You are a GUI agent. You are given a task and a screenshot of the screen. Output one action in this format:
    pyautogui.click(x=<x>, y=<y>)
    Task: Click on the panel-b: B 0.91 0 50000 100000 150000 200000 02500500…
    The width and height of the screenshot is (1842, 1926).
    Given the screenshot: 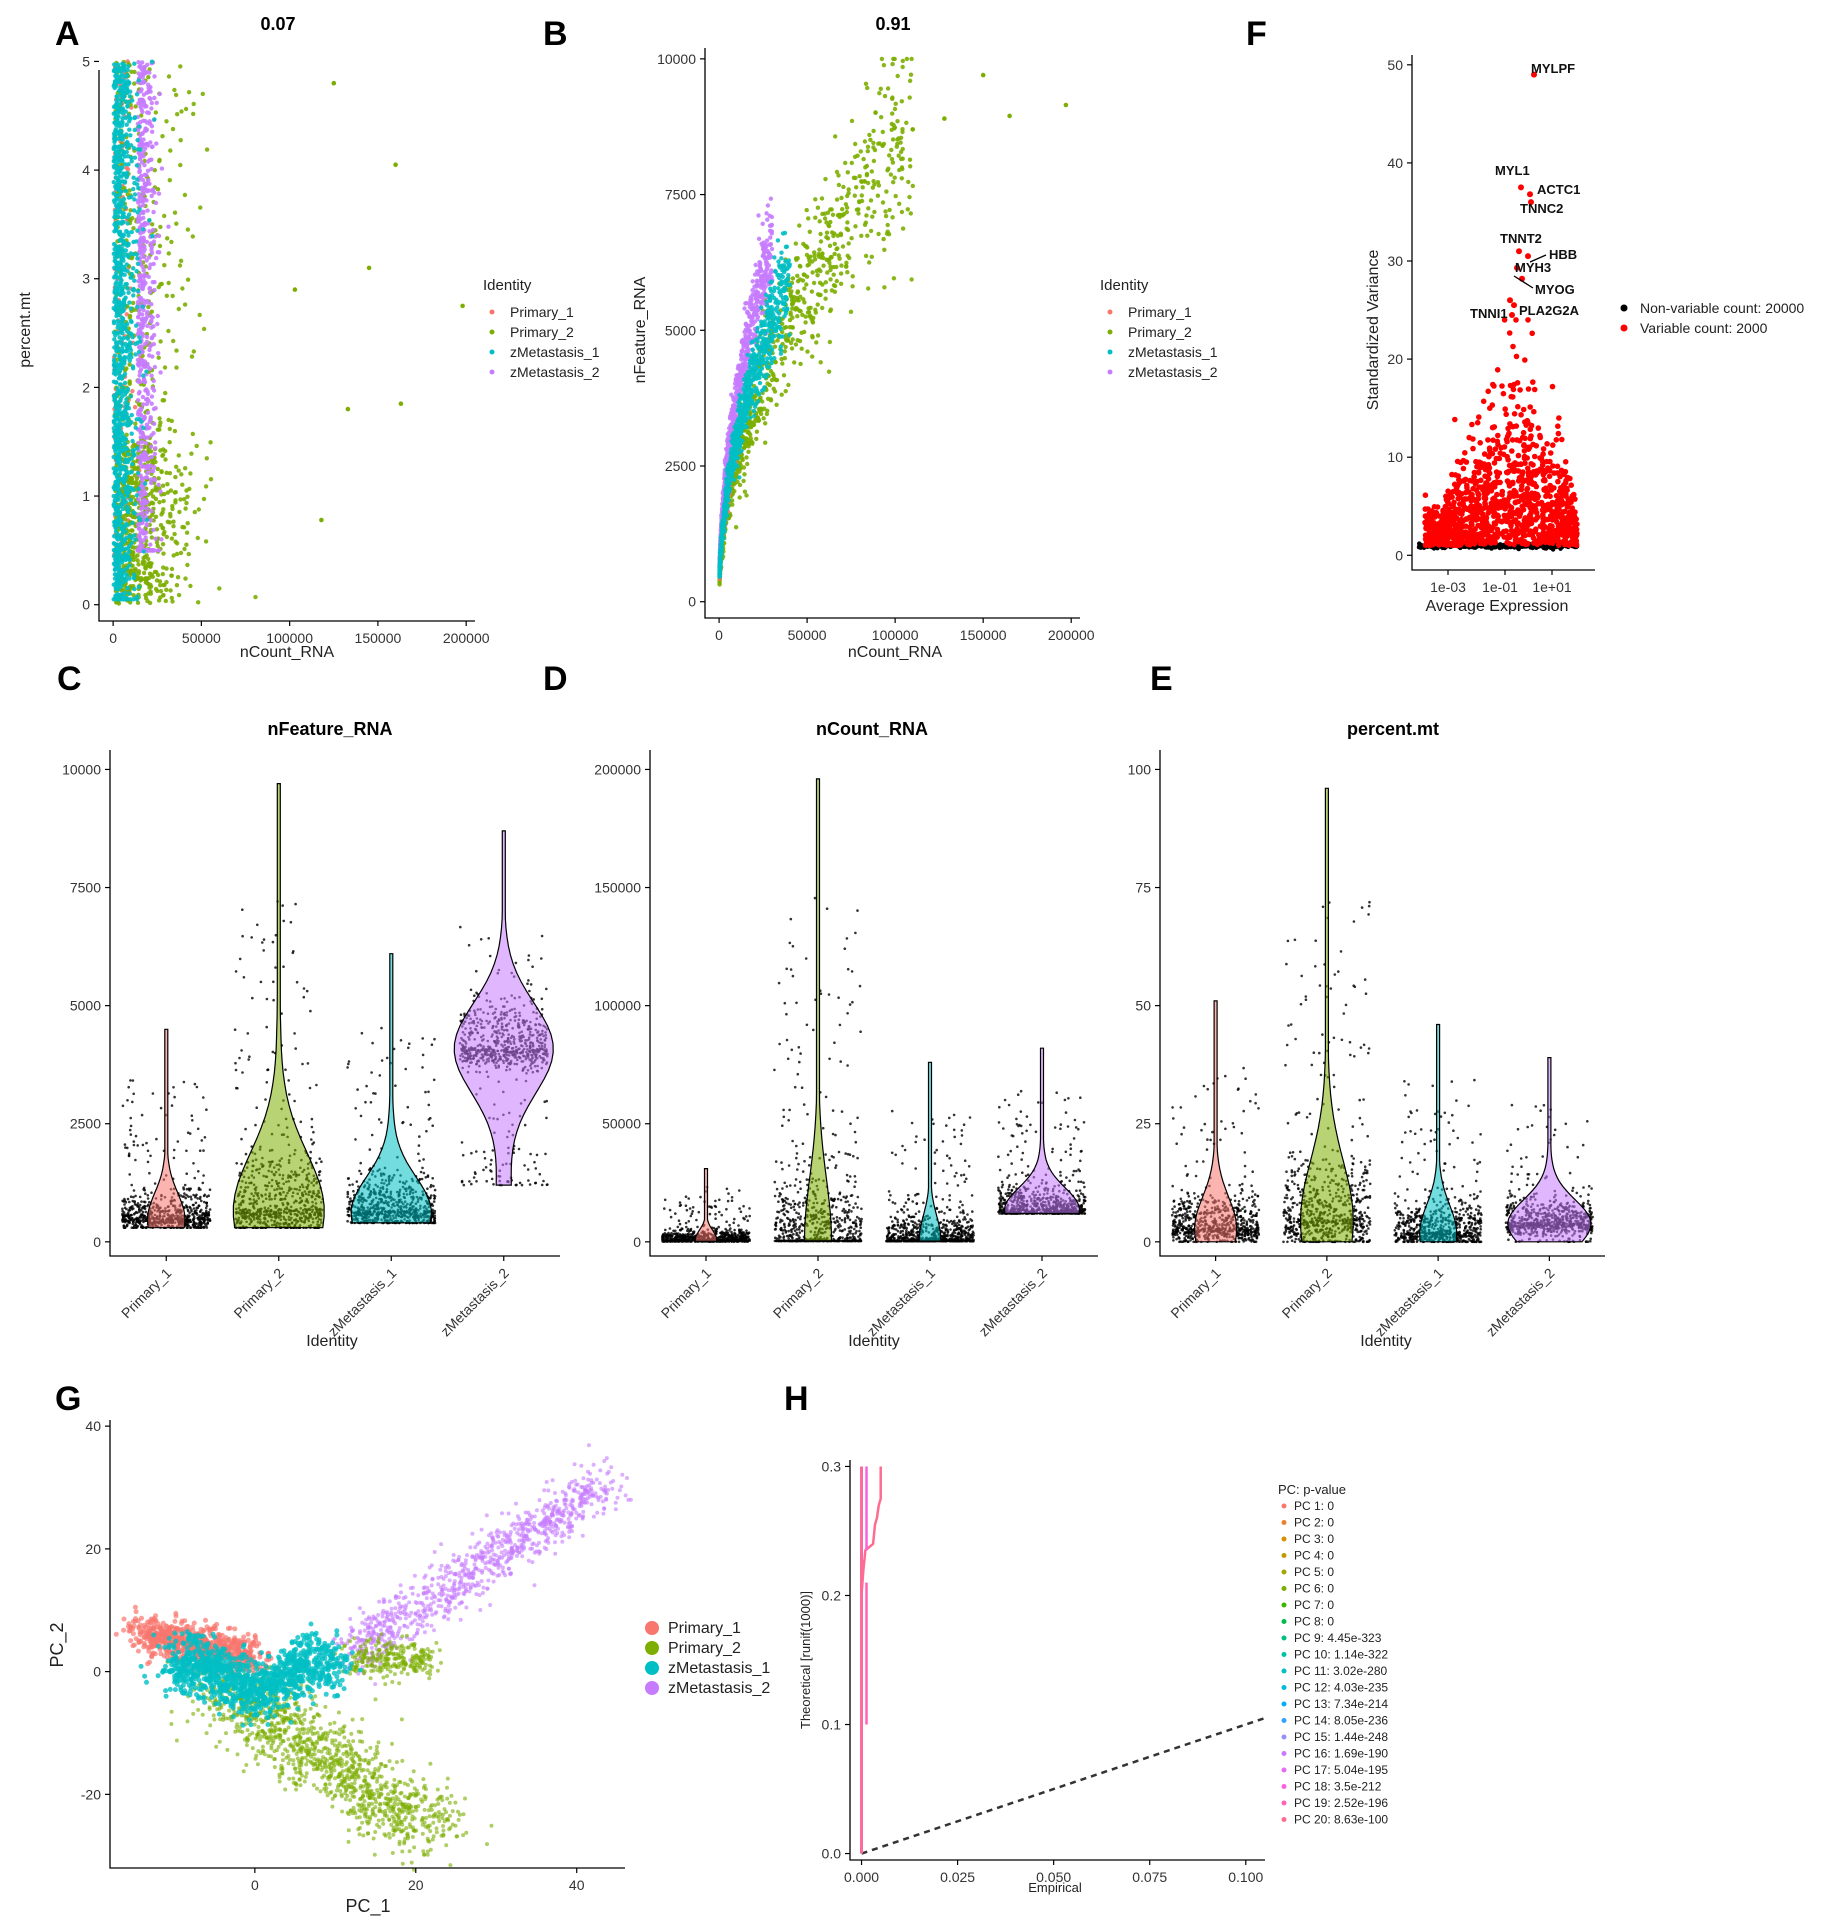 What is the action you would take?
    pyautogui.click(x=880, y=337)
    